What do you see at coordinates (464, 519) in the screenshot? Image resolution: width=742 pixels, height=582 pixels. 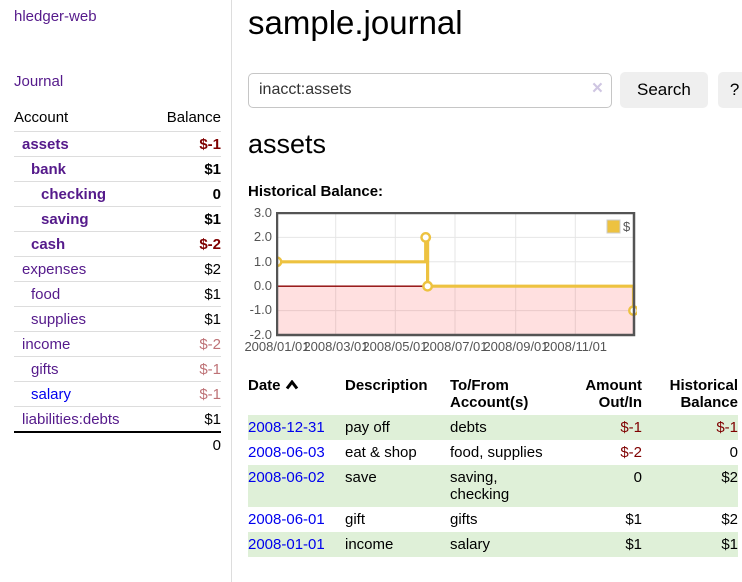 I see `transaction-account: gifts` at bounding box center [464, 519].